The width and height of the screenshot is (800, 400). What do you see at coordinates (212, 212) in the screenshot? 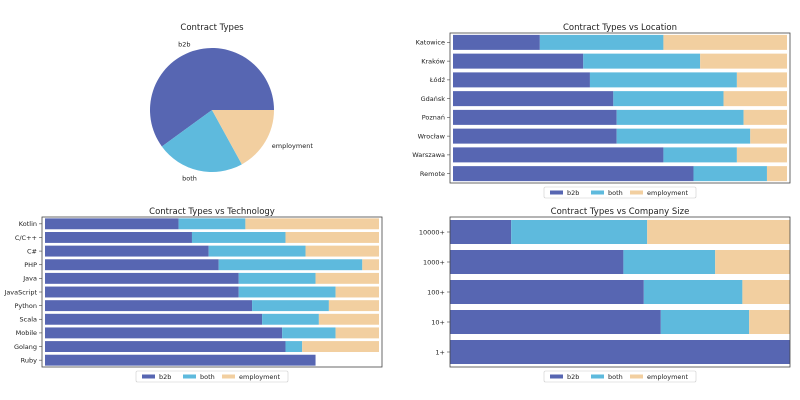
I see `chart-title: Contract Types vs Technology` at bounding box center [212, 212].